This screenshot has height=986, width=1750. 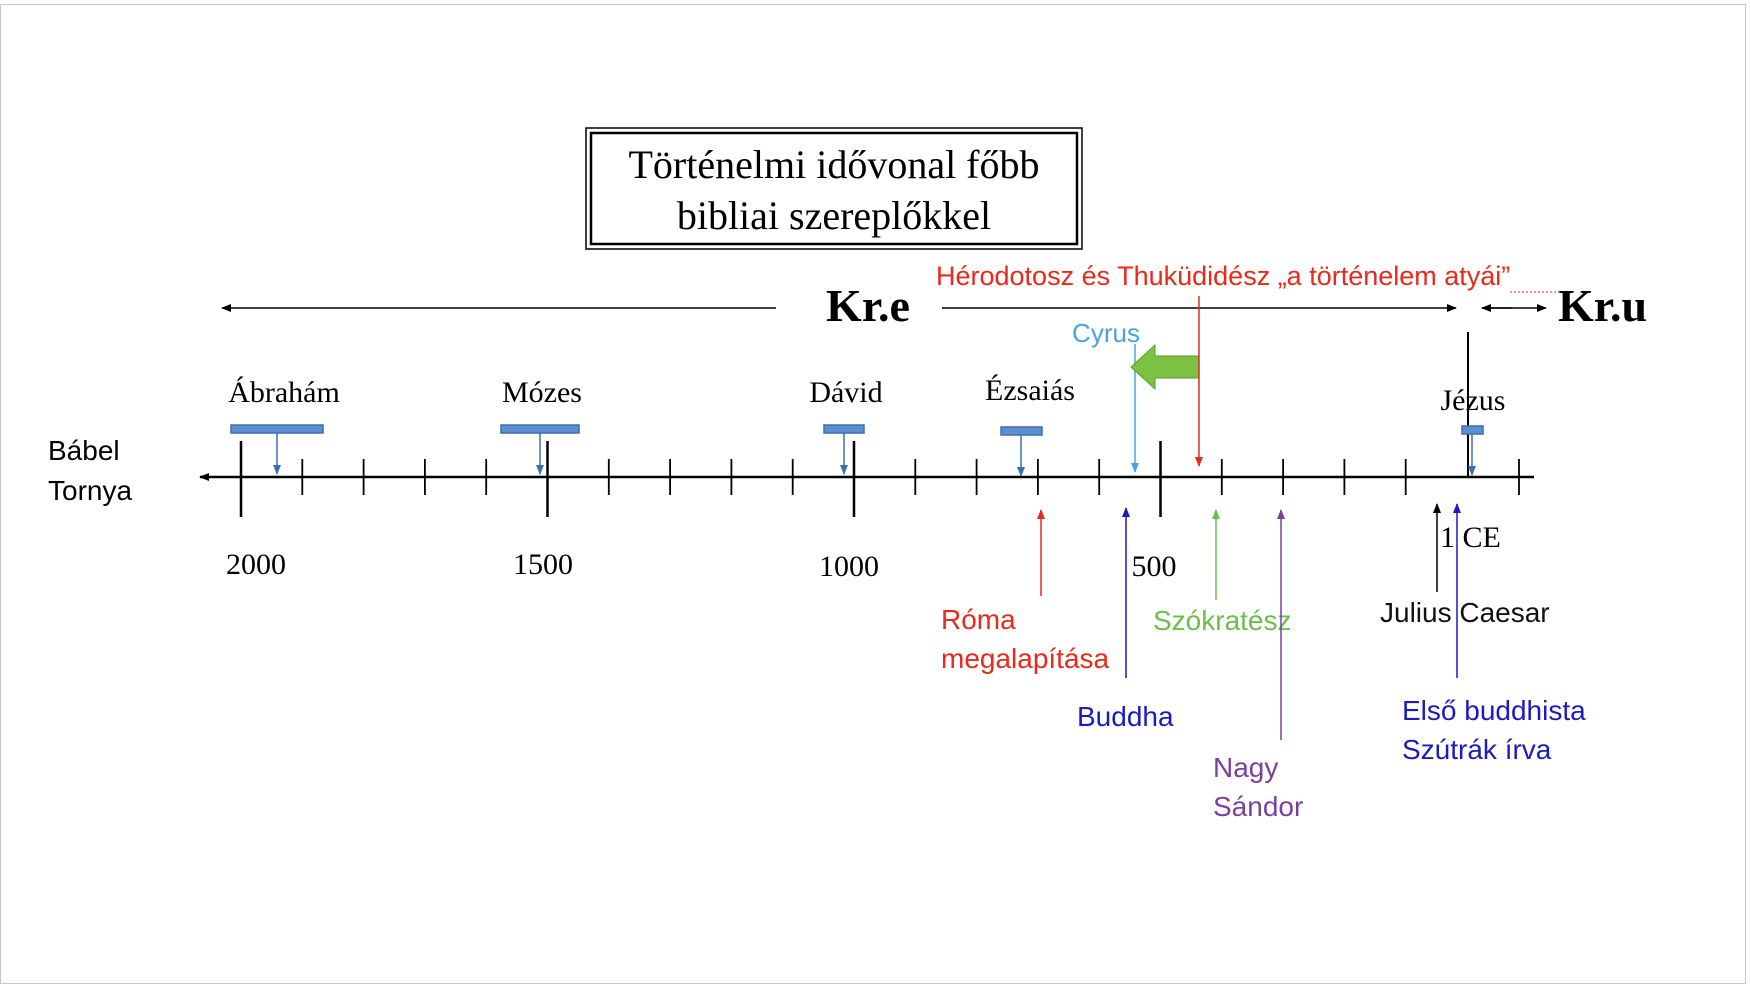 What do you see at coordinates (1154, 566) in the screenshot?
I see `year-label-500: 500` at bounding box center [1154, 566].